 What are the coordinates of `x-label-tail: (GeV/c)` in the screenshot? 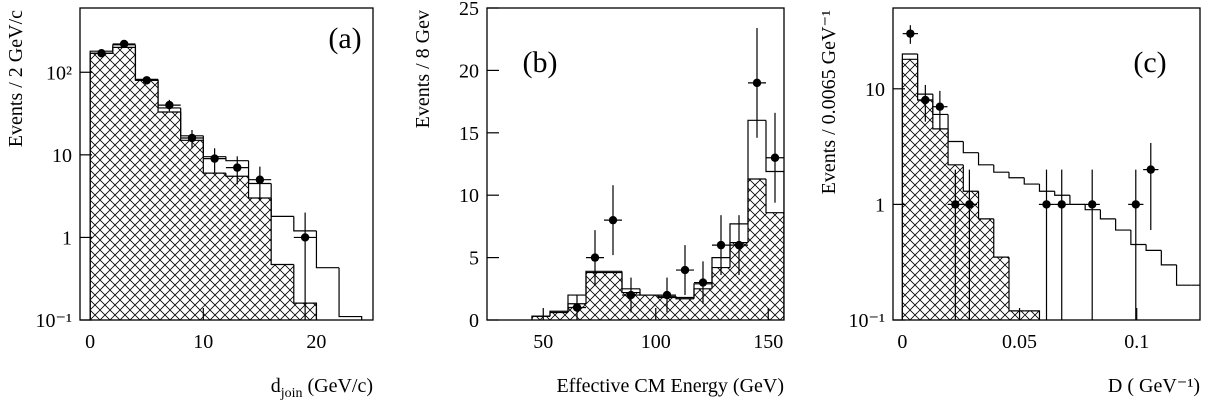 It's located at (337, 386).